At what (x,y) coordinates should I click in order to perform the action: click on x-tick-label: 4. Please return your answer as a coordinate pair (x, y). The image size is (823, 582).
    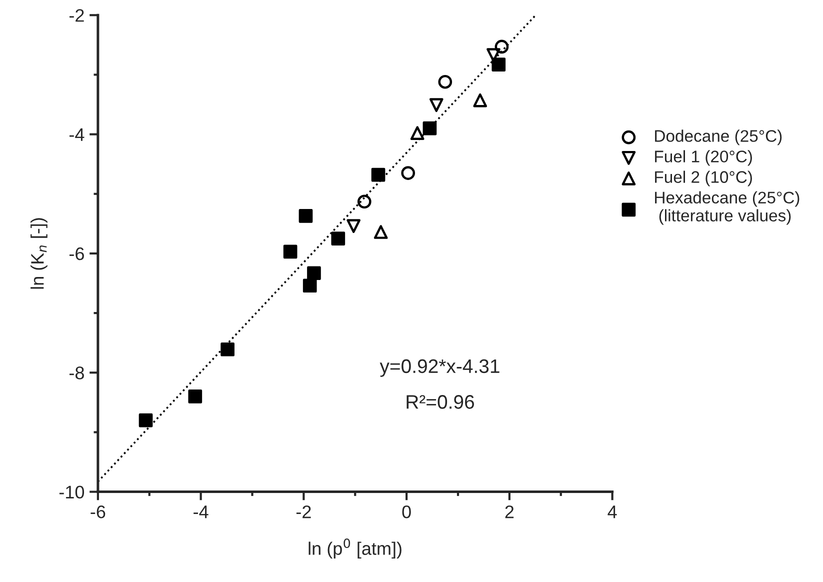
    Looking at the image, I should click on (612, 512).